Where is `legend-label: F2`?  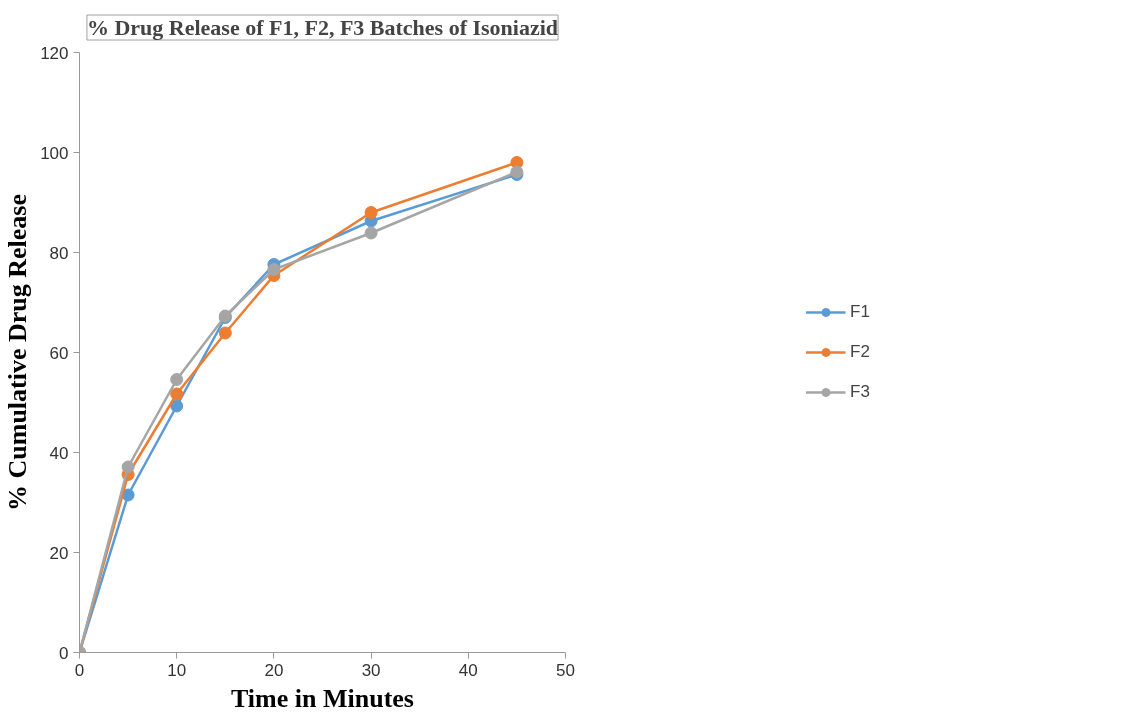
legend-label: F2 is located at coordinates (860, 352).